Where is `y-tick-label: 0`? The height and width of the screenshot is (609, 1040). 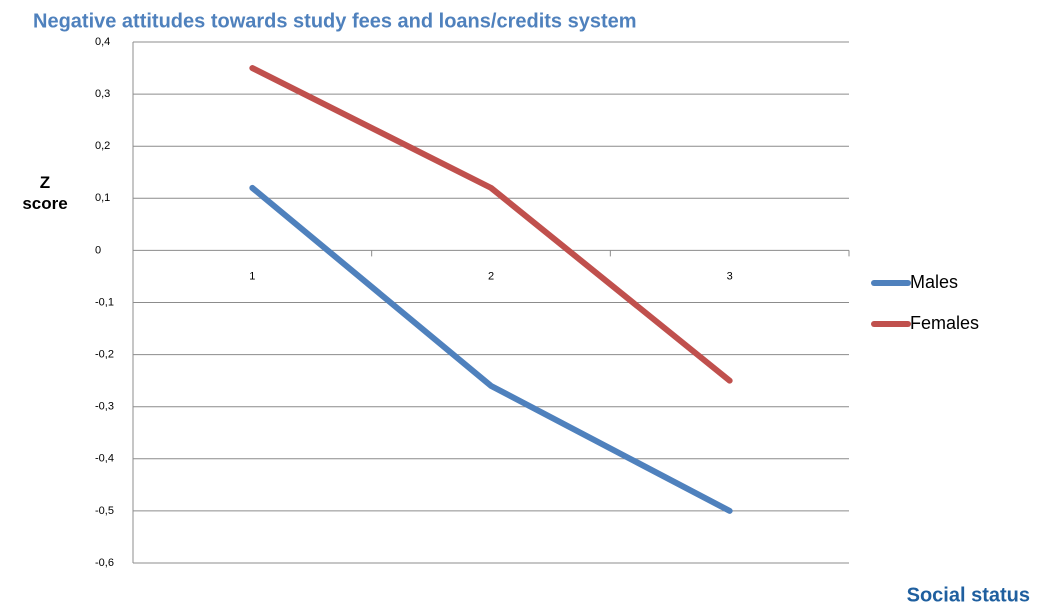 y-tick-label: 0 is located at coordinates (98, 250).